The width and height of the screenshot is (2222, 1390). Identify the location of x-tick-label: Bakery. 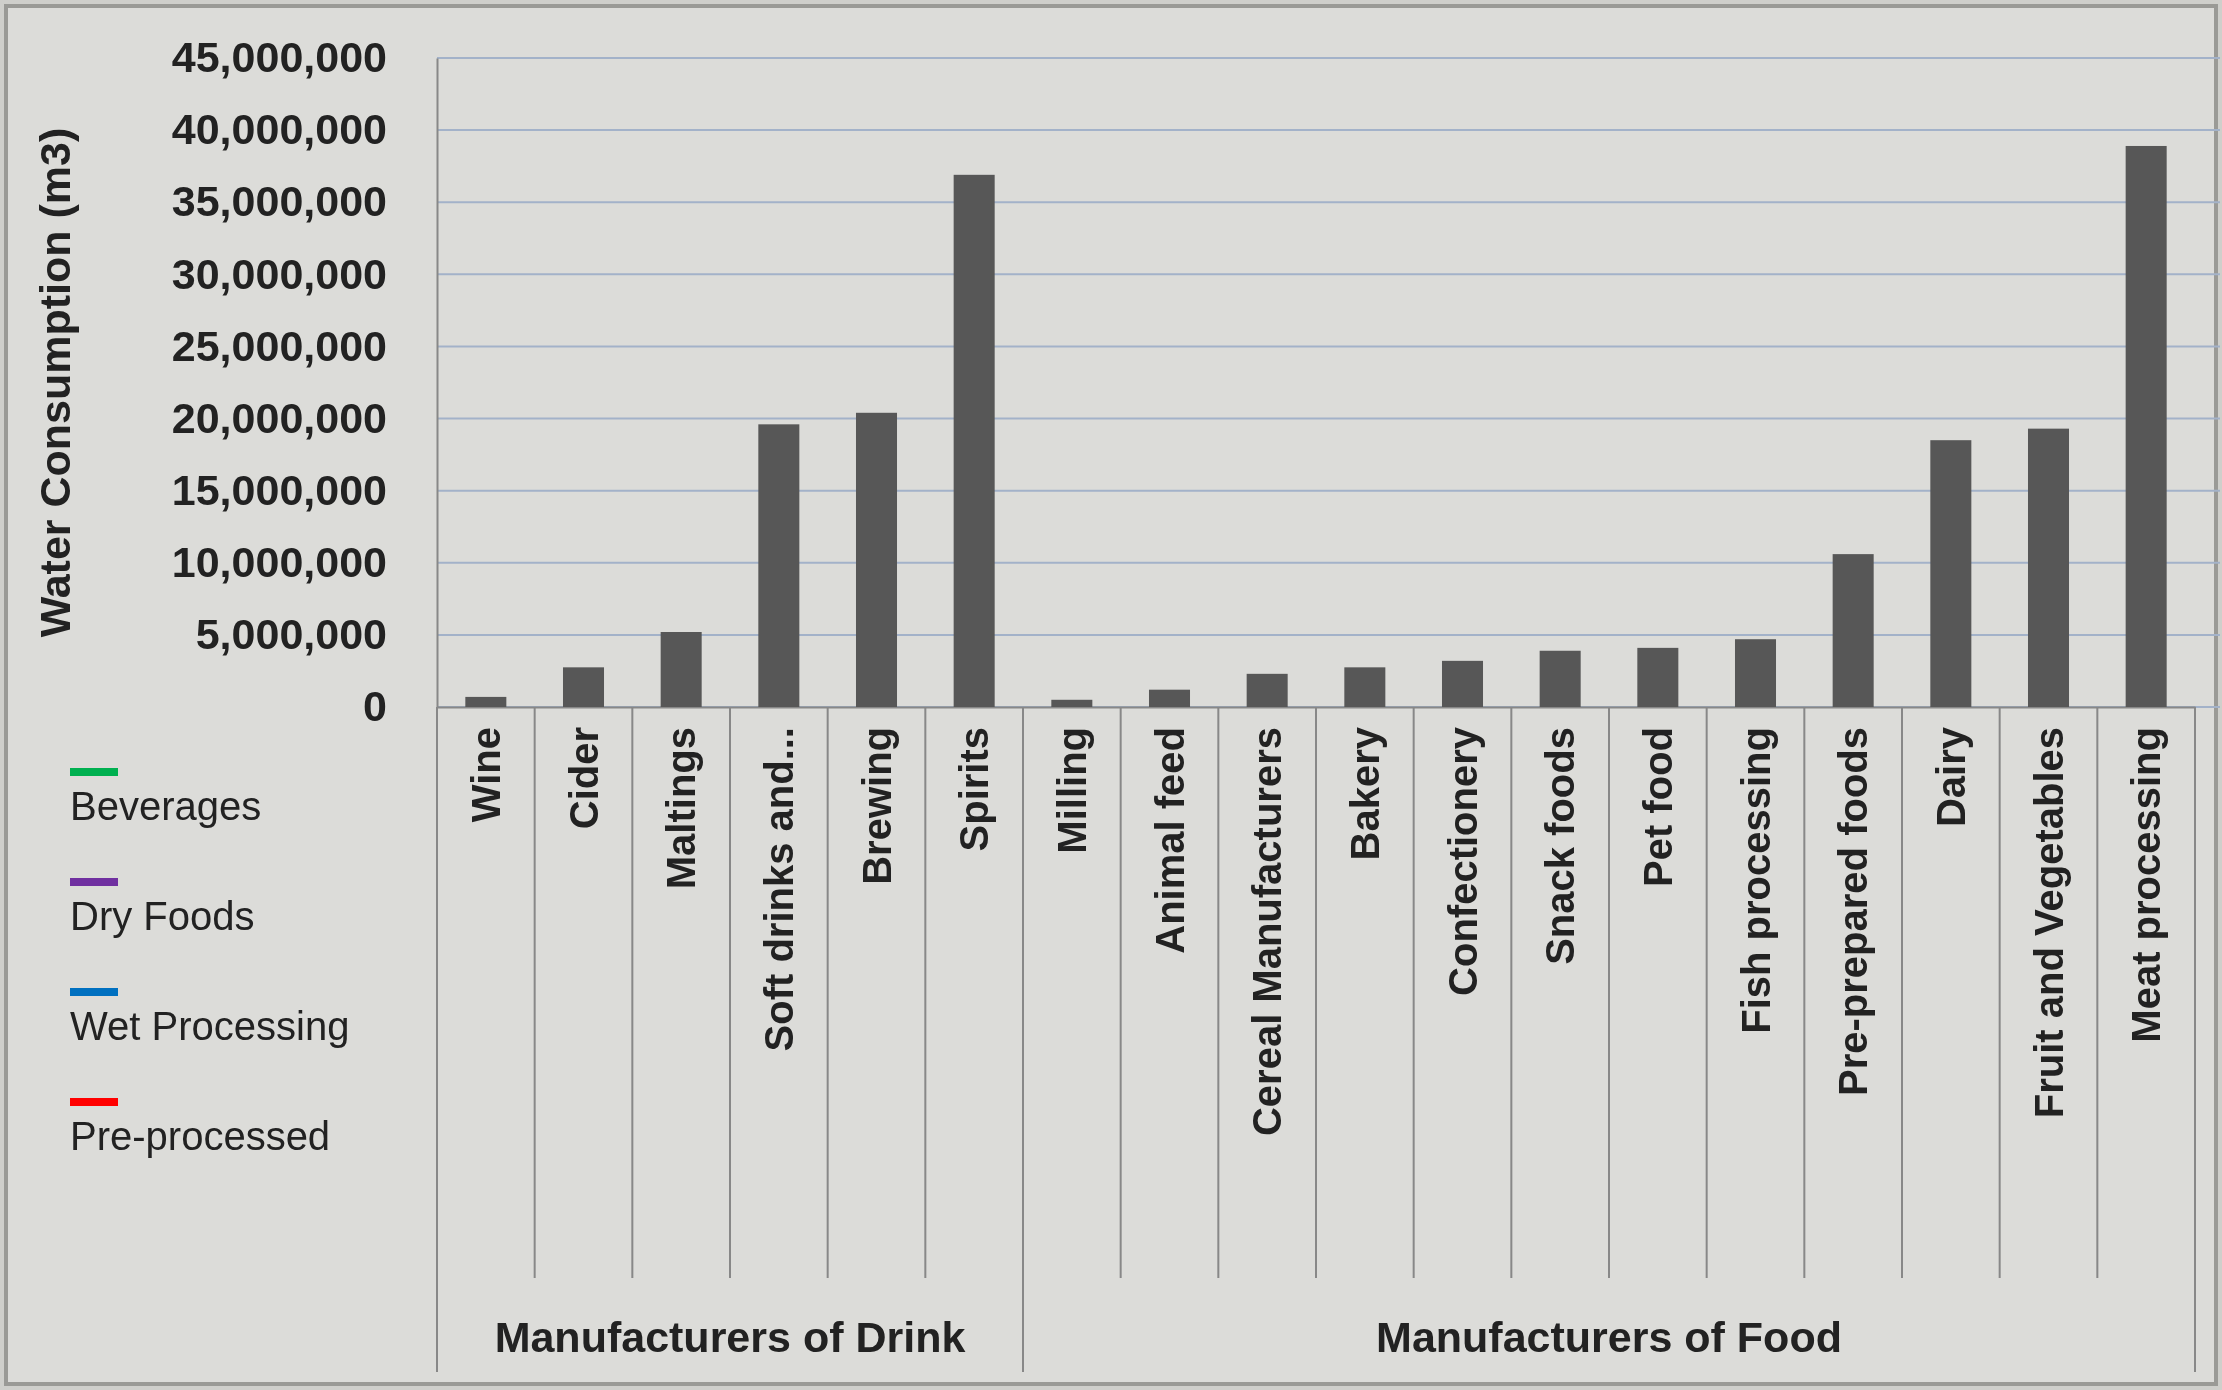
(1364, 793).